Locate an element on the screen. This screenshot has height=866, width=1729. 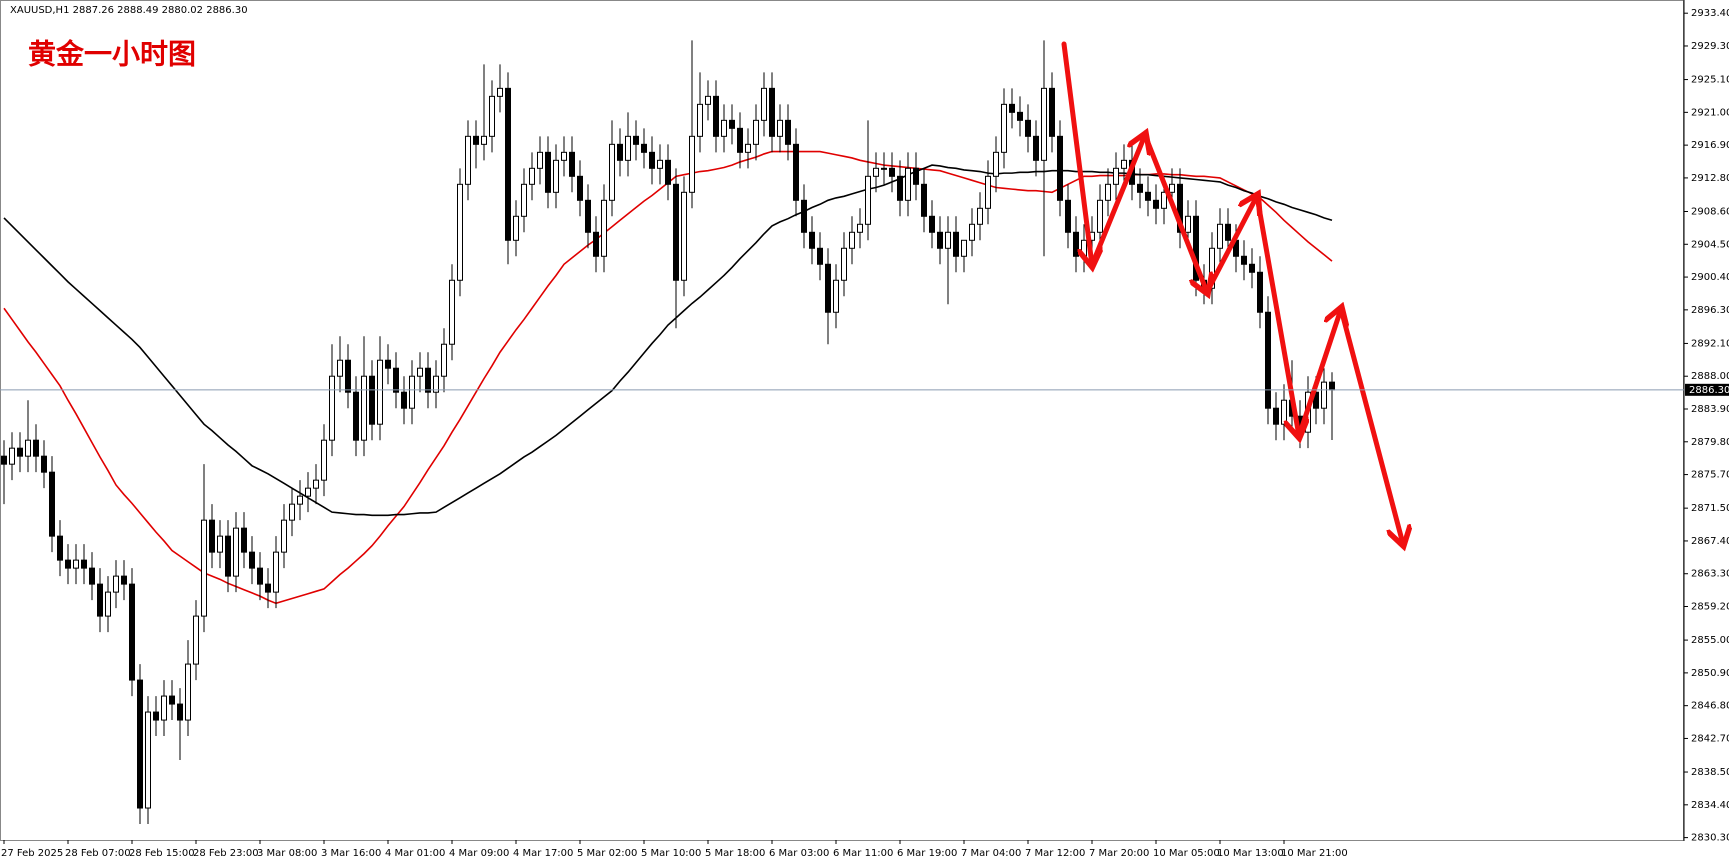
y-tick-label: 2908.60 is located at coordinates (1710, 212).